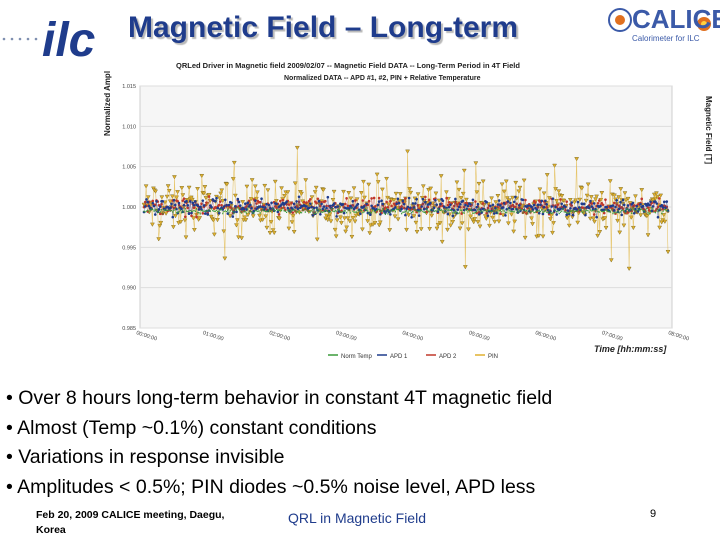  Describe the element at coordinates (129, 329) in the screenshot. I see `y-tick-label: 0.985` at that location.